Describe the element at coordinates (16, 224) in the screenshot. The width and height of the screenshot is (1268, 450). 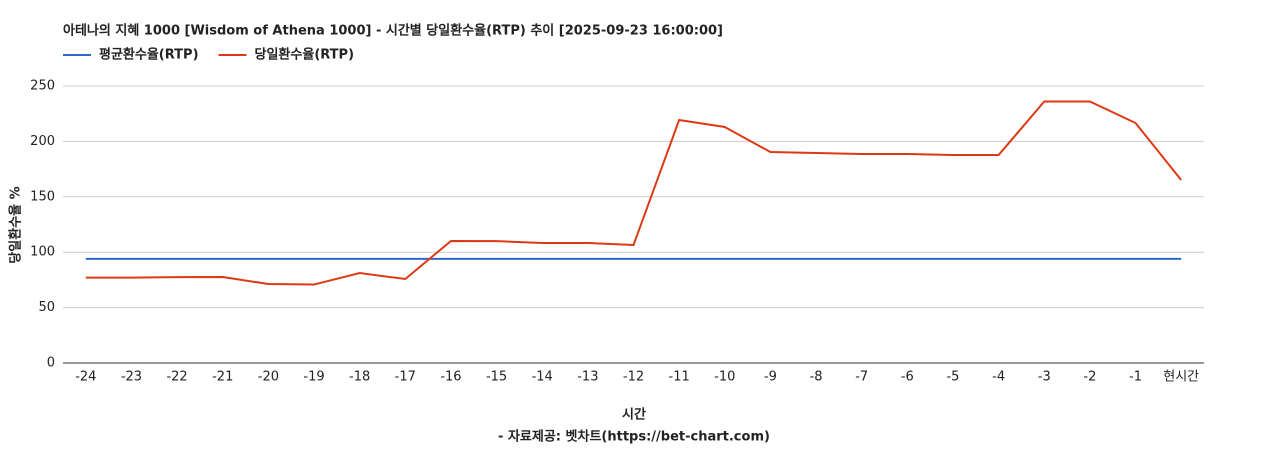
I see `y-axis-label: 당일환수율 %` at that location.